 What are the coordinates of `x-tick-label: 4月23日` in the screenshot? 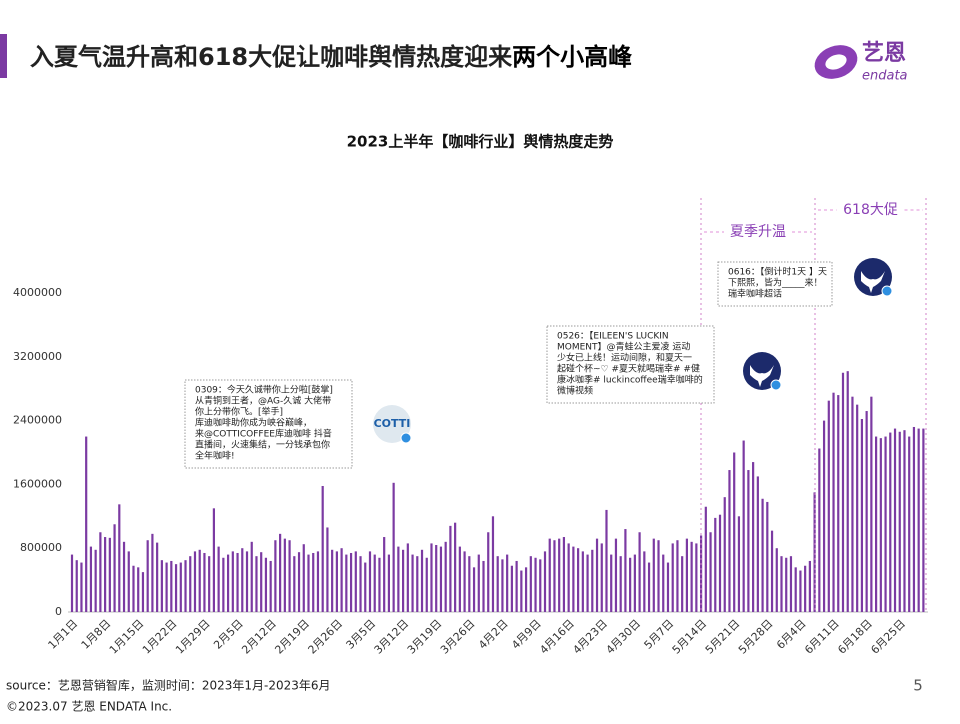 It's located at (590, 637).